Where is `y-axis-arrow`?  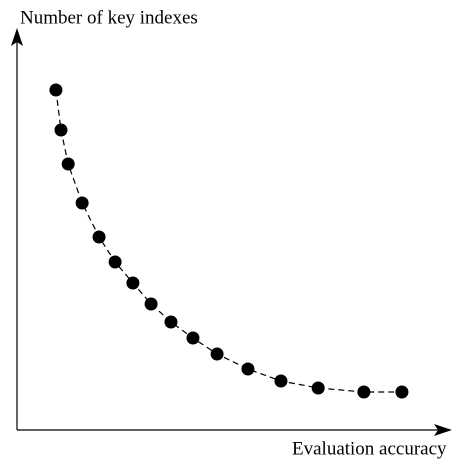
y-axis-arrow is located at coordinates (17, 37).